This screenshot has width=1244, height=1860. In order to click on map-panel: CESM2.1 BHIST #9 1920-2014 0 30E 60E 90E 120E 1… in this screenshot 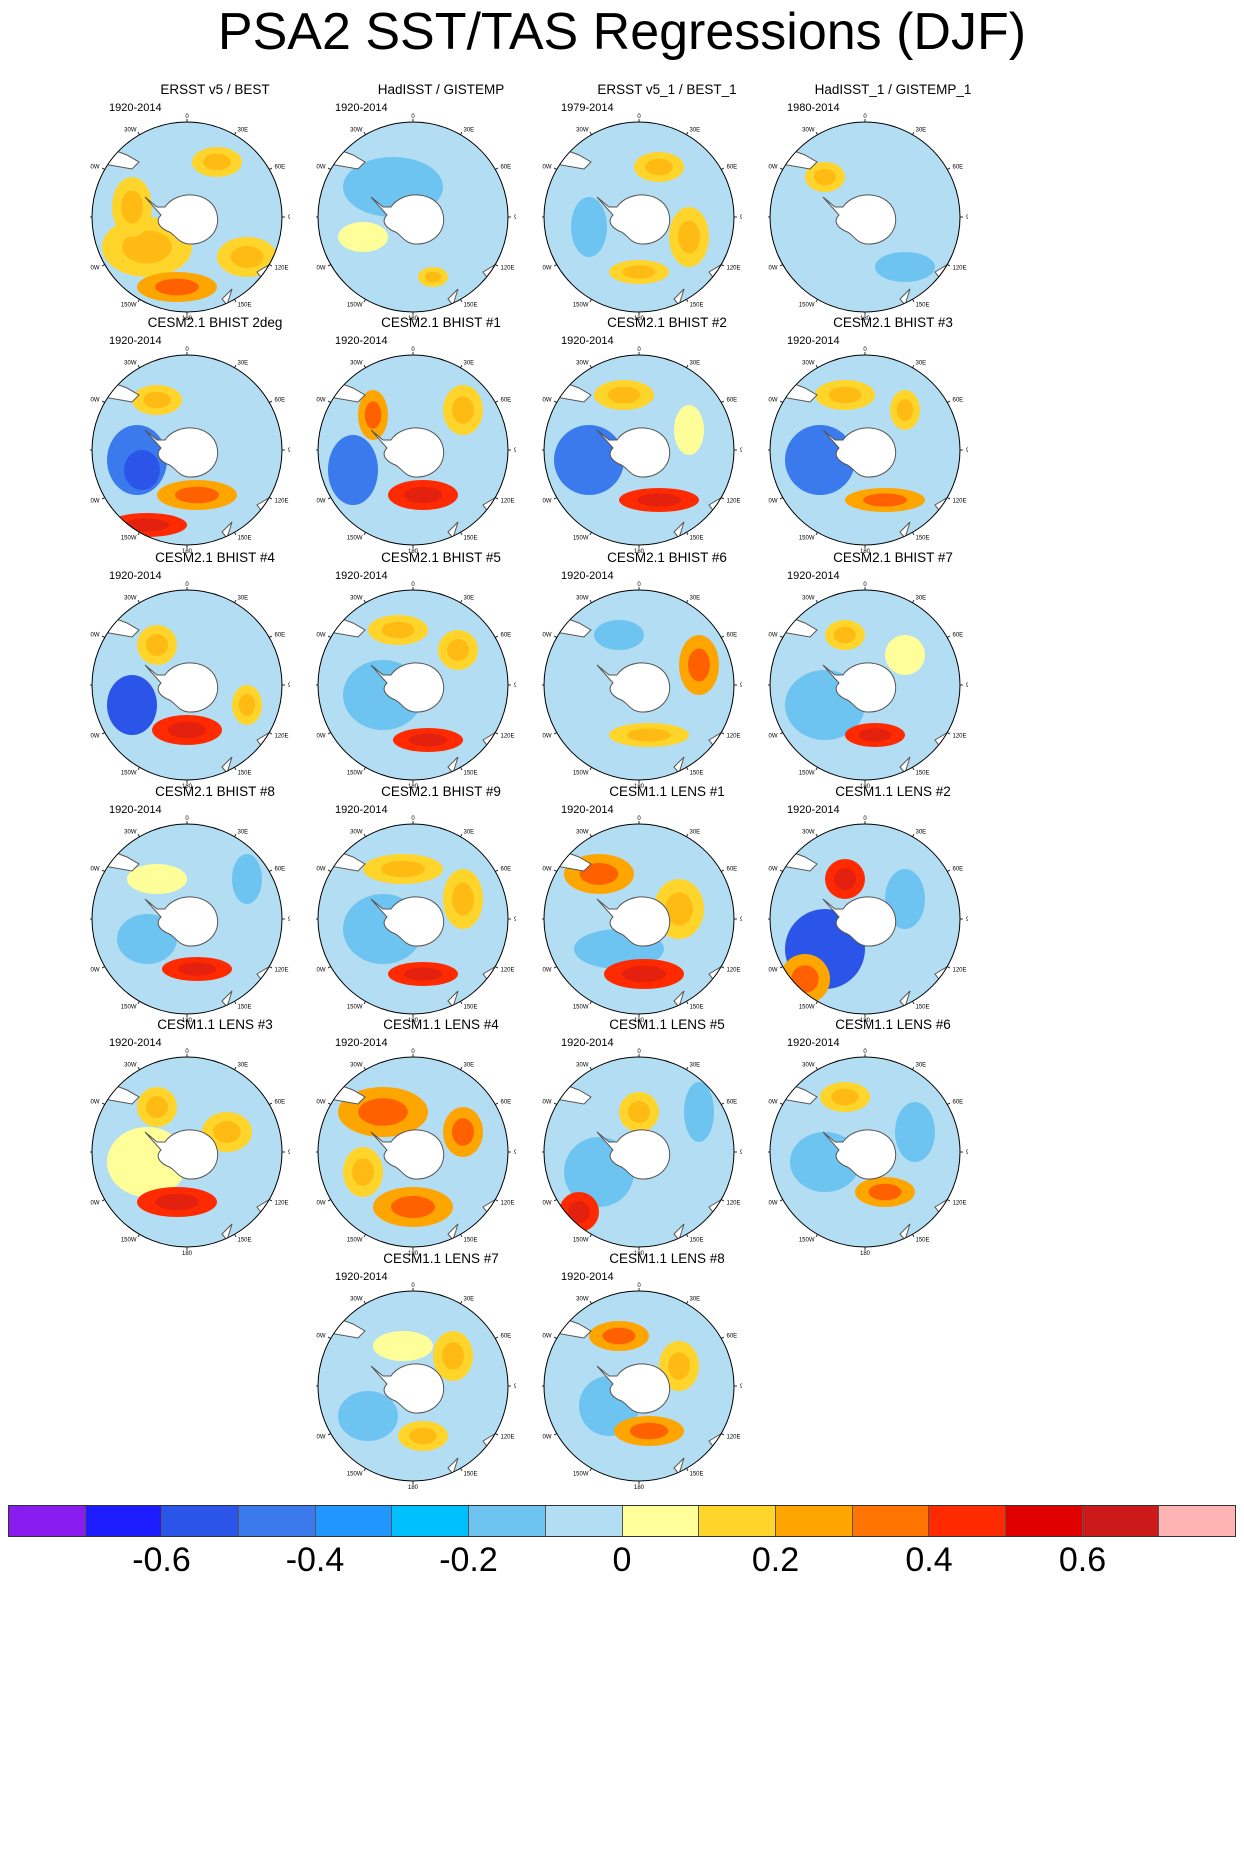, I will do `click(441, 919)`.